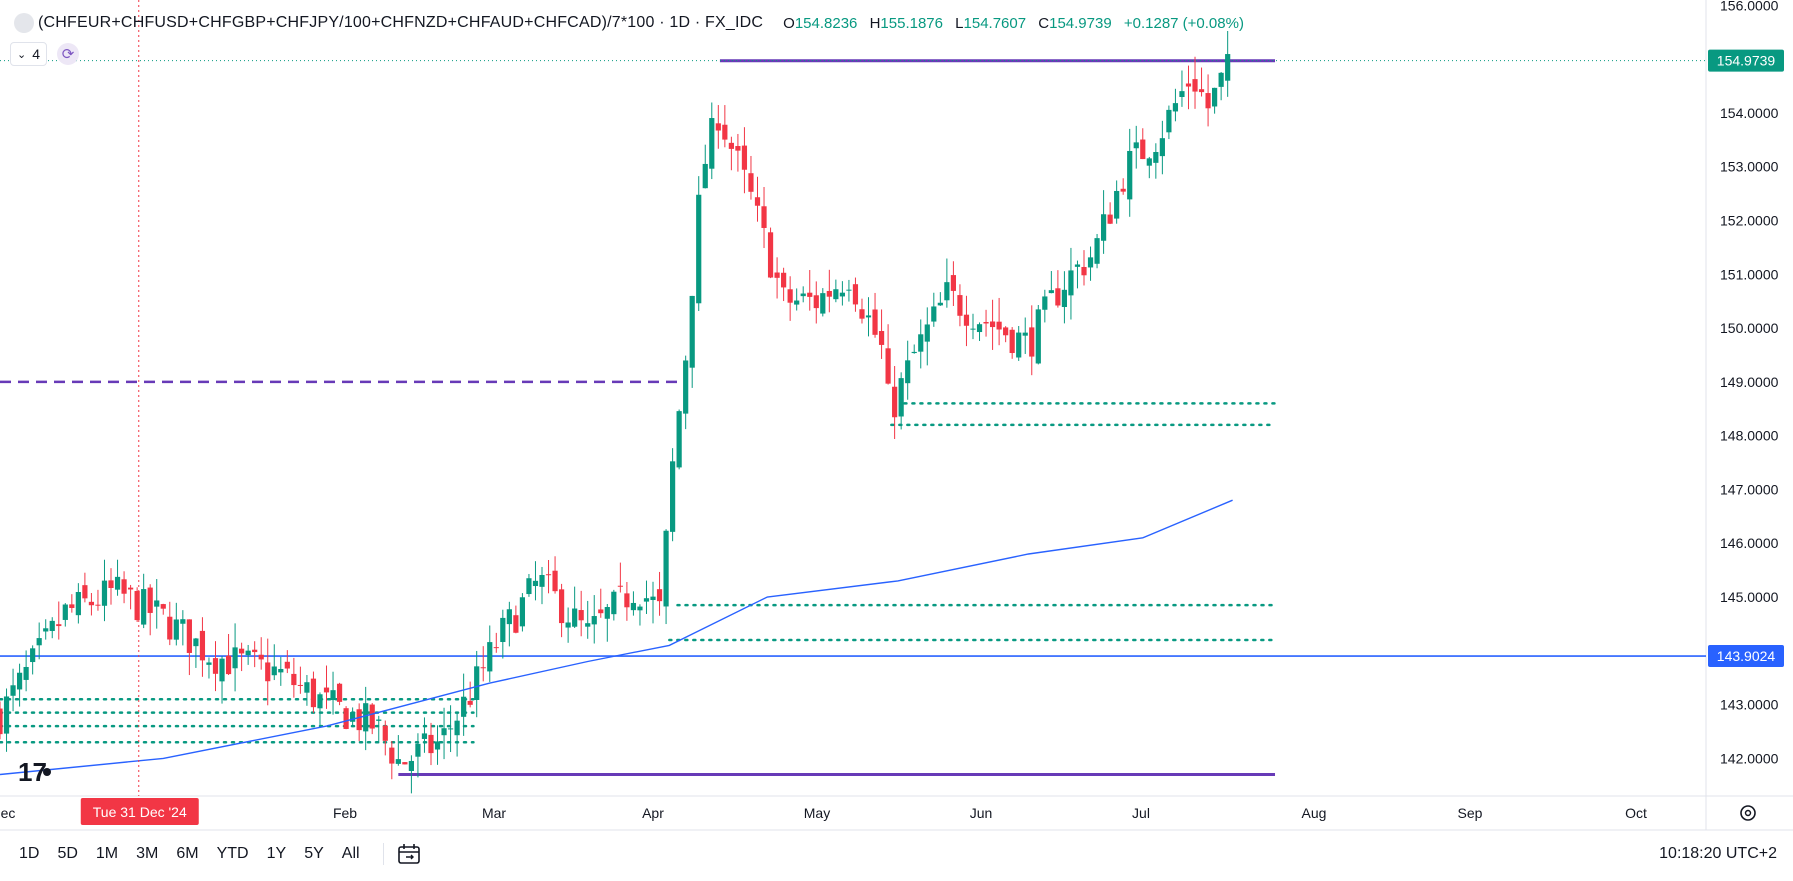  I want to click on range-button-1y: 1Y, so click(276, 853).